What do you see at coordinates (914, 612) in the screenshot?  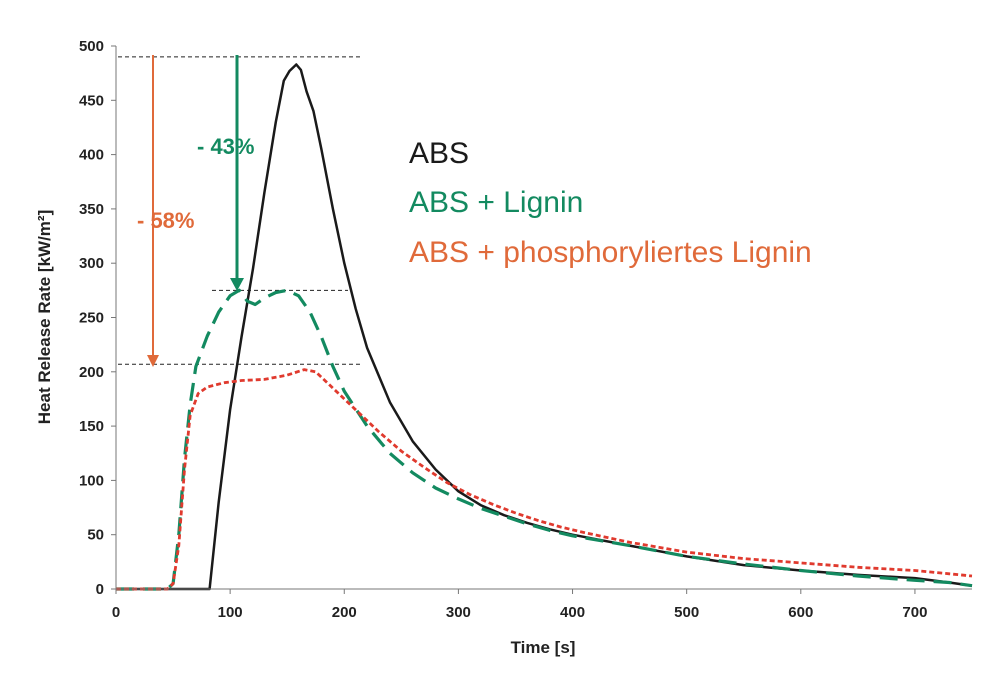 I see `x-tick-label: 700` at bounding box center [914, 612].